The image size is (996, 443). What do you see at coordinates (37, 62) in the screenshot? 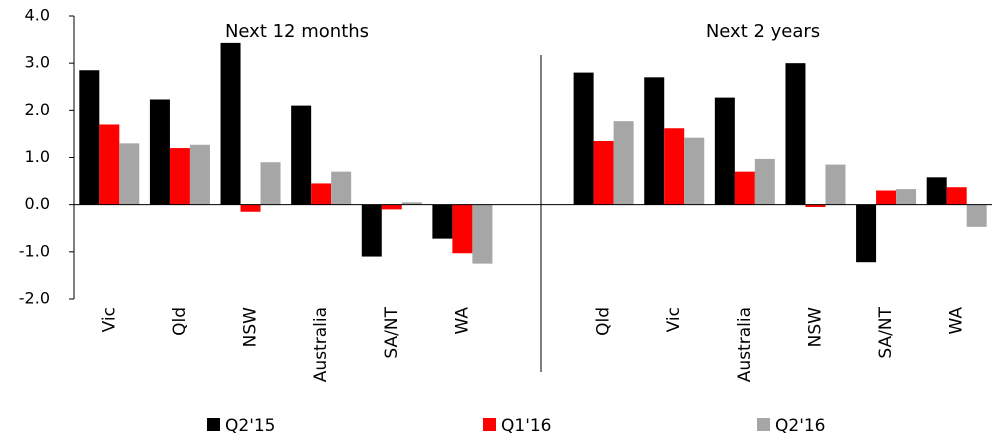
I see `y-tick-label: 3.0` at bounding box center [37, 62].